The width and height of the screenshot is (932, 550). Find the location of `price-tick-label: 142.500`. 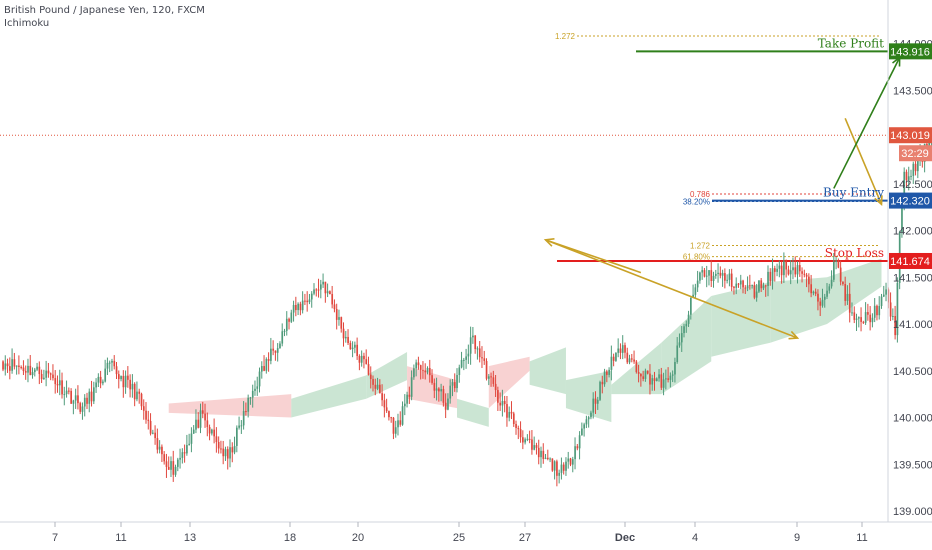

price-tick-label: 142.500 is located at coordinates (912, 185).